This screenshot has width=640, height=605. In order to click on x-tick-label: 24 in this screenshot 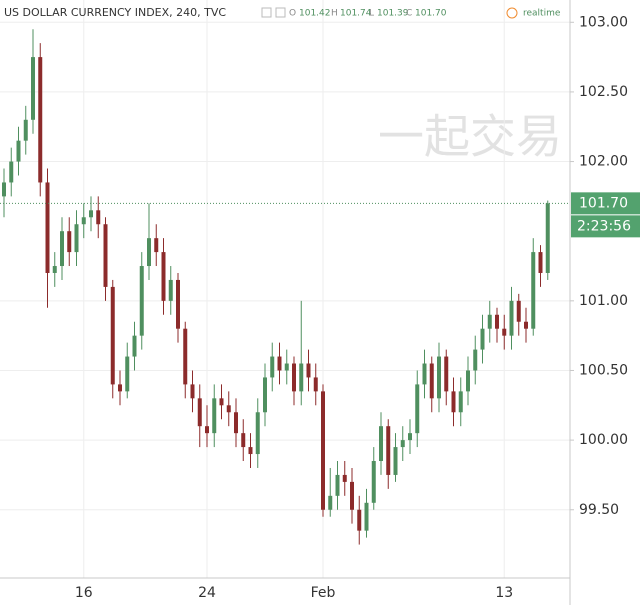, I will do `click(207, 593)`.